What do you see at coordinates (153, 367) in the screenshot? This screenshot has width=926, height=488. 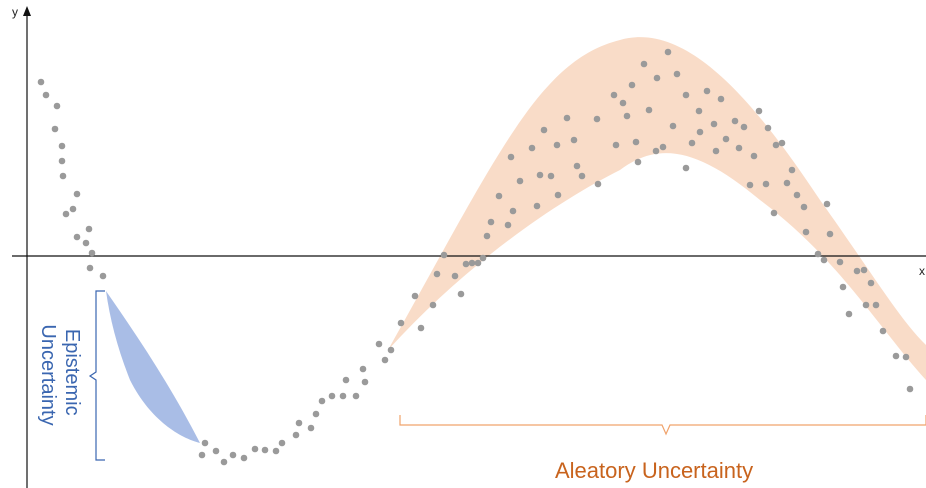 I see `epistemic-uncertainty-band` at bounding box center [153, 367].